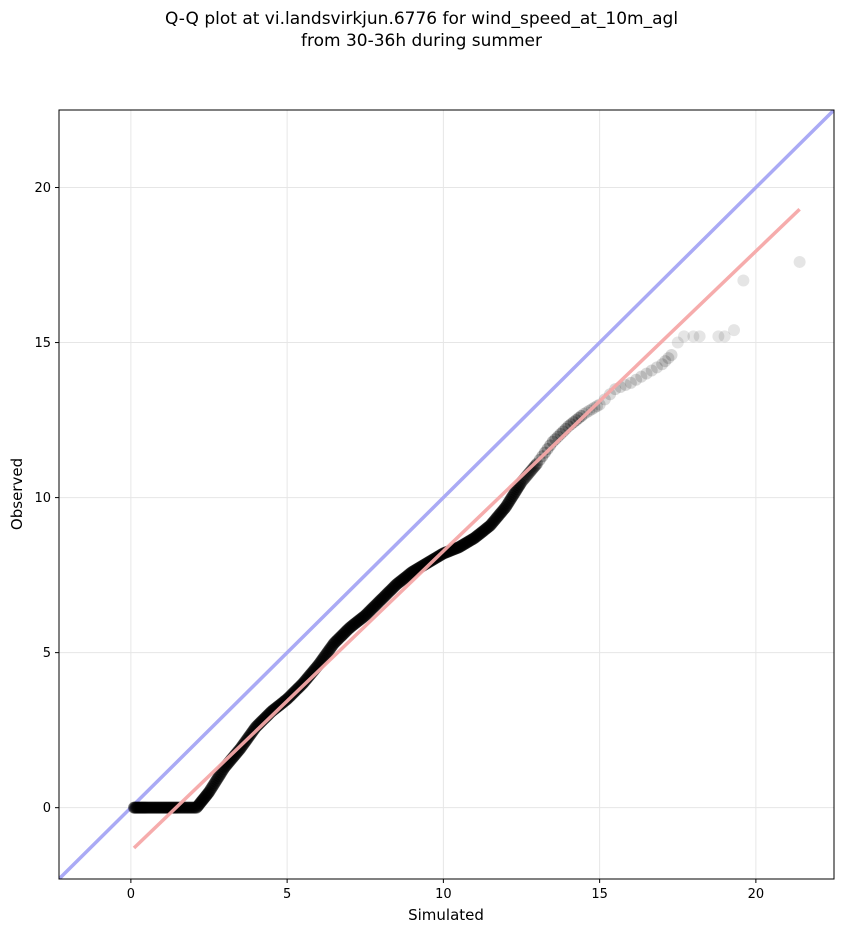  I want to click on x-tick-label: 5, so click(287, 894).